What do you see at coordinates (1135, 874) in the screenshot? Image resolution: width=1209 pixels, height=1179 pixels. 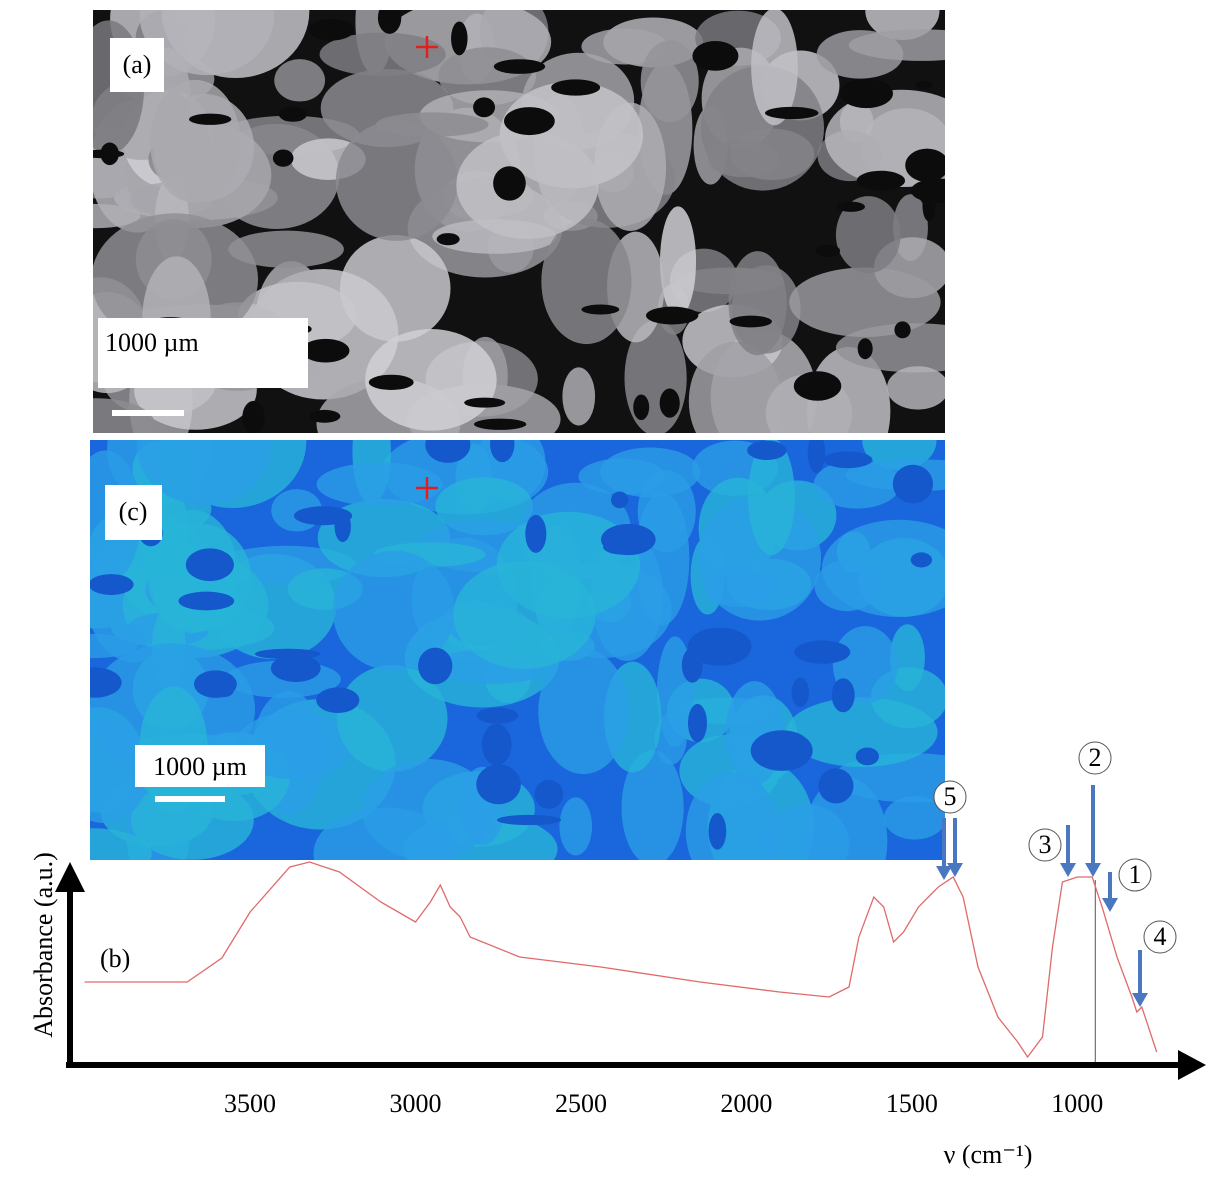 I see `annotation-label: 1` at bounding box center [1135, 874].